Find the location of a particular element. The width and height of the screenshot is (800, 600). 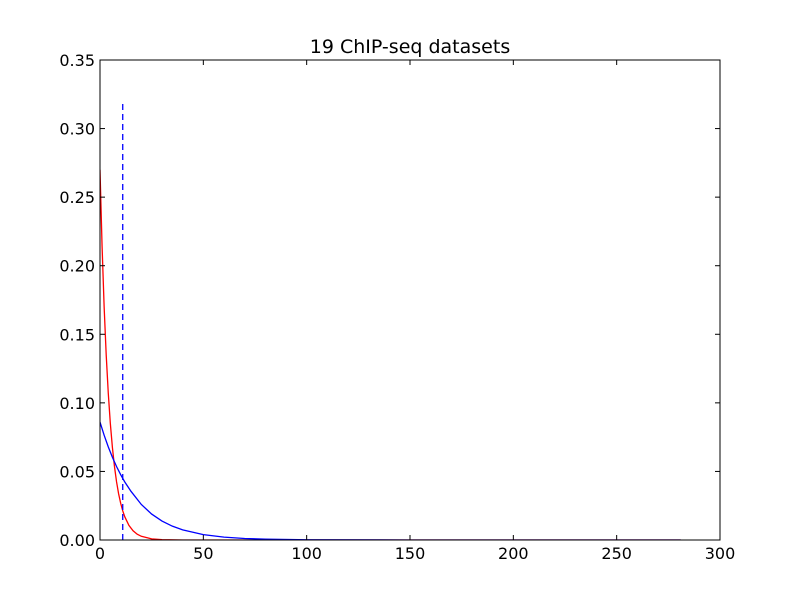

x-tick-label: 50 is located at coordinates (203, 553).